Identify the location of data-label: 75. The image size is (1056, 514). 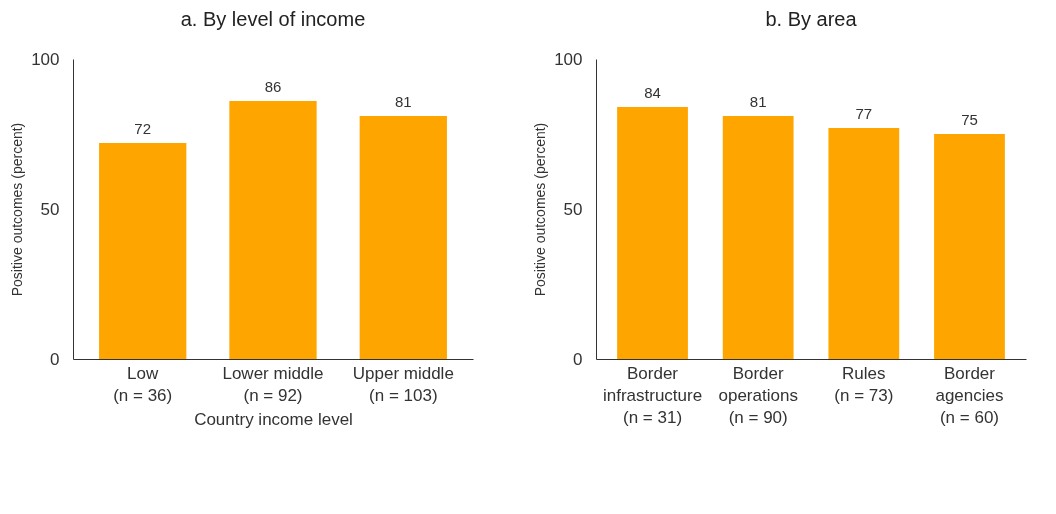
(969, 119).